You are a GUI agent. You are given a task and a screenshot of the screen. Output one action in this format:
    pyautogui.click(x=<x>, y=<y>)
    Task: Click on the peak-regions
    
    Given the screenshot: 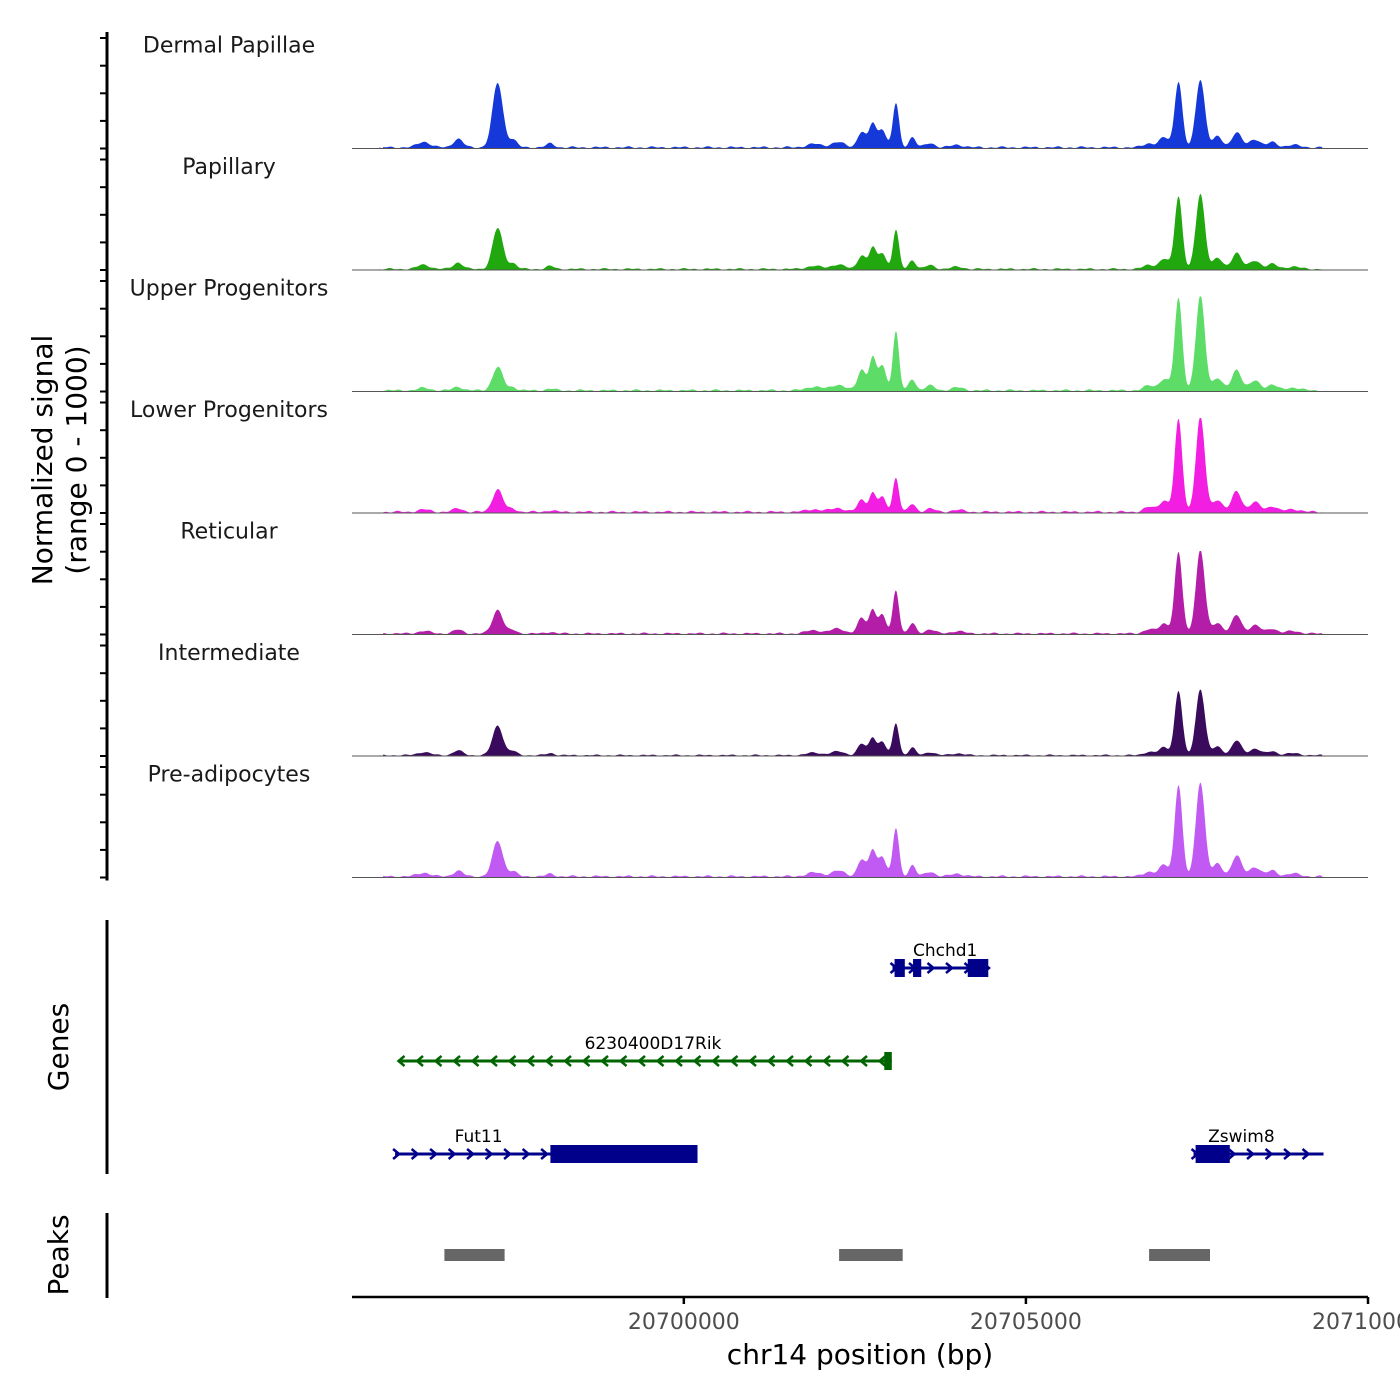 What is the action you would take?
    pyautogui.click(x=827, y=1255)
    